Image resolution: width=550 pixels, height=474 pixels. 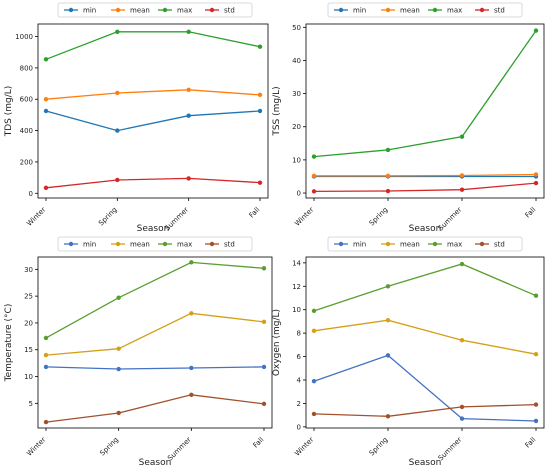 What do you see at coordinates (31, 404) in the screenshot?
I see `y-tick-label: 5` at bounding box center [31, 404].